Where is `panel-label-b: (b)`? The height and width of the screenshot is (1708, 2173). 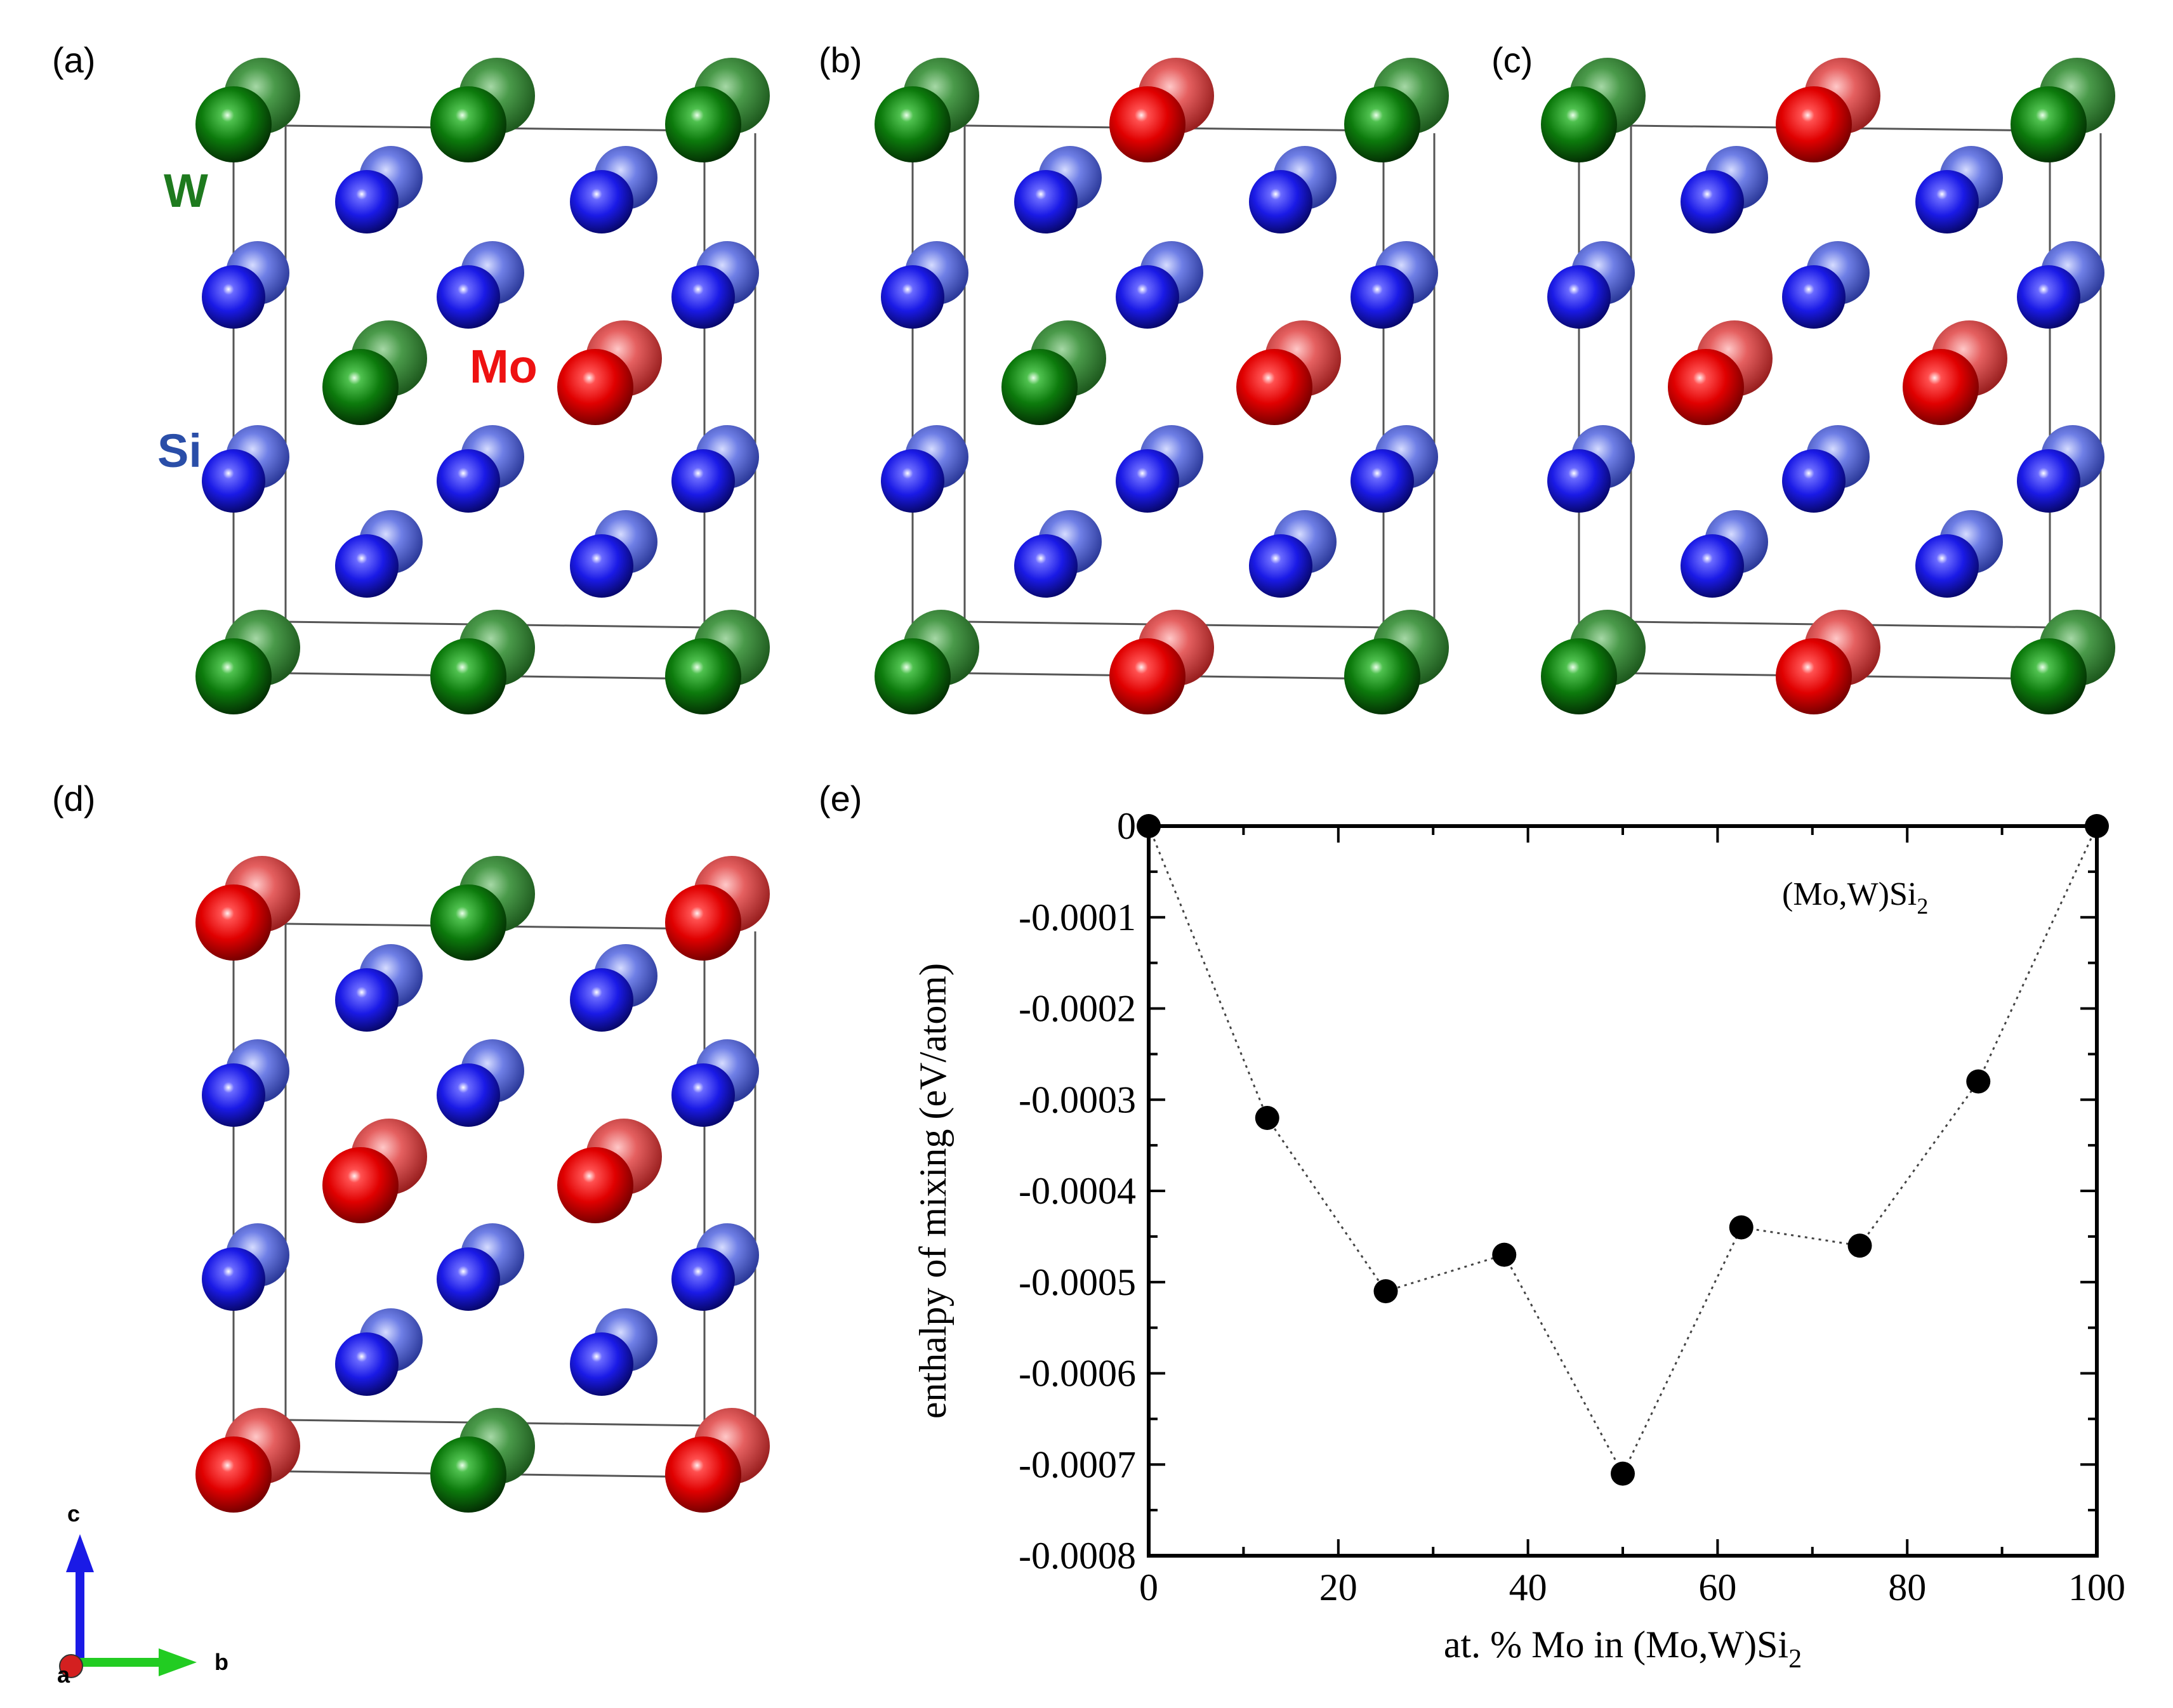 panel-label-b: (b) is located at coordinates (840, 60).